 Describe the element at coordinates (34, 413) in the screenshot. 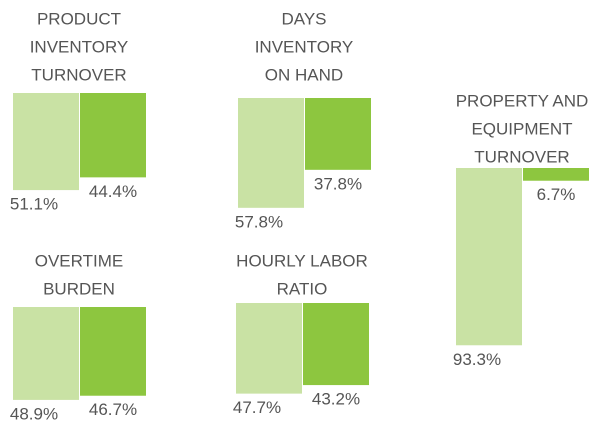

I see `value-label: 48.9%` at that location.